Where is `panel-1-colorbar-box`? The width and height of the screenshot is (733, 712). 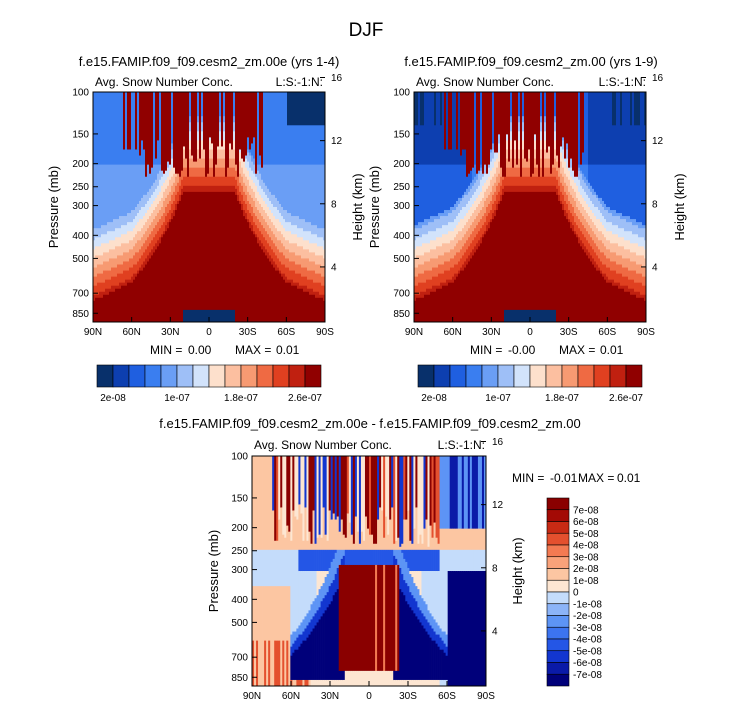
panel-1-colorbar-box is located at coordinates (185, 376).